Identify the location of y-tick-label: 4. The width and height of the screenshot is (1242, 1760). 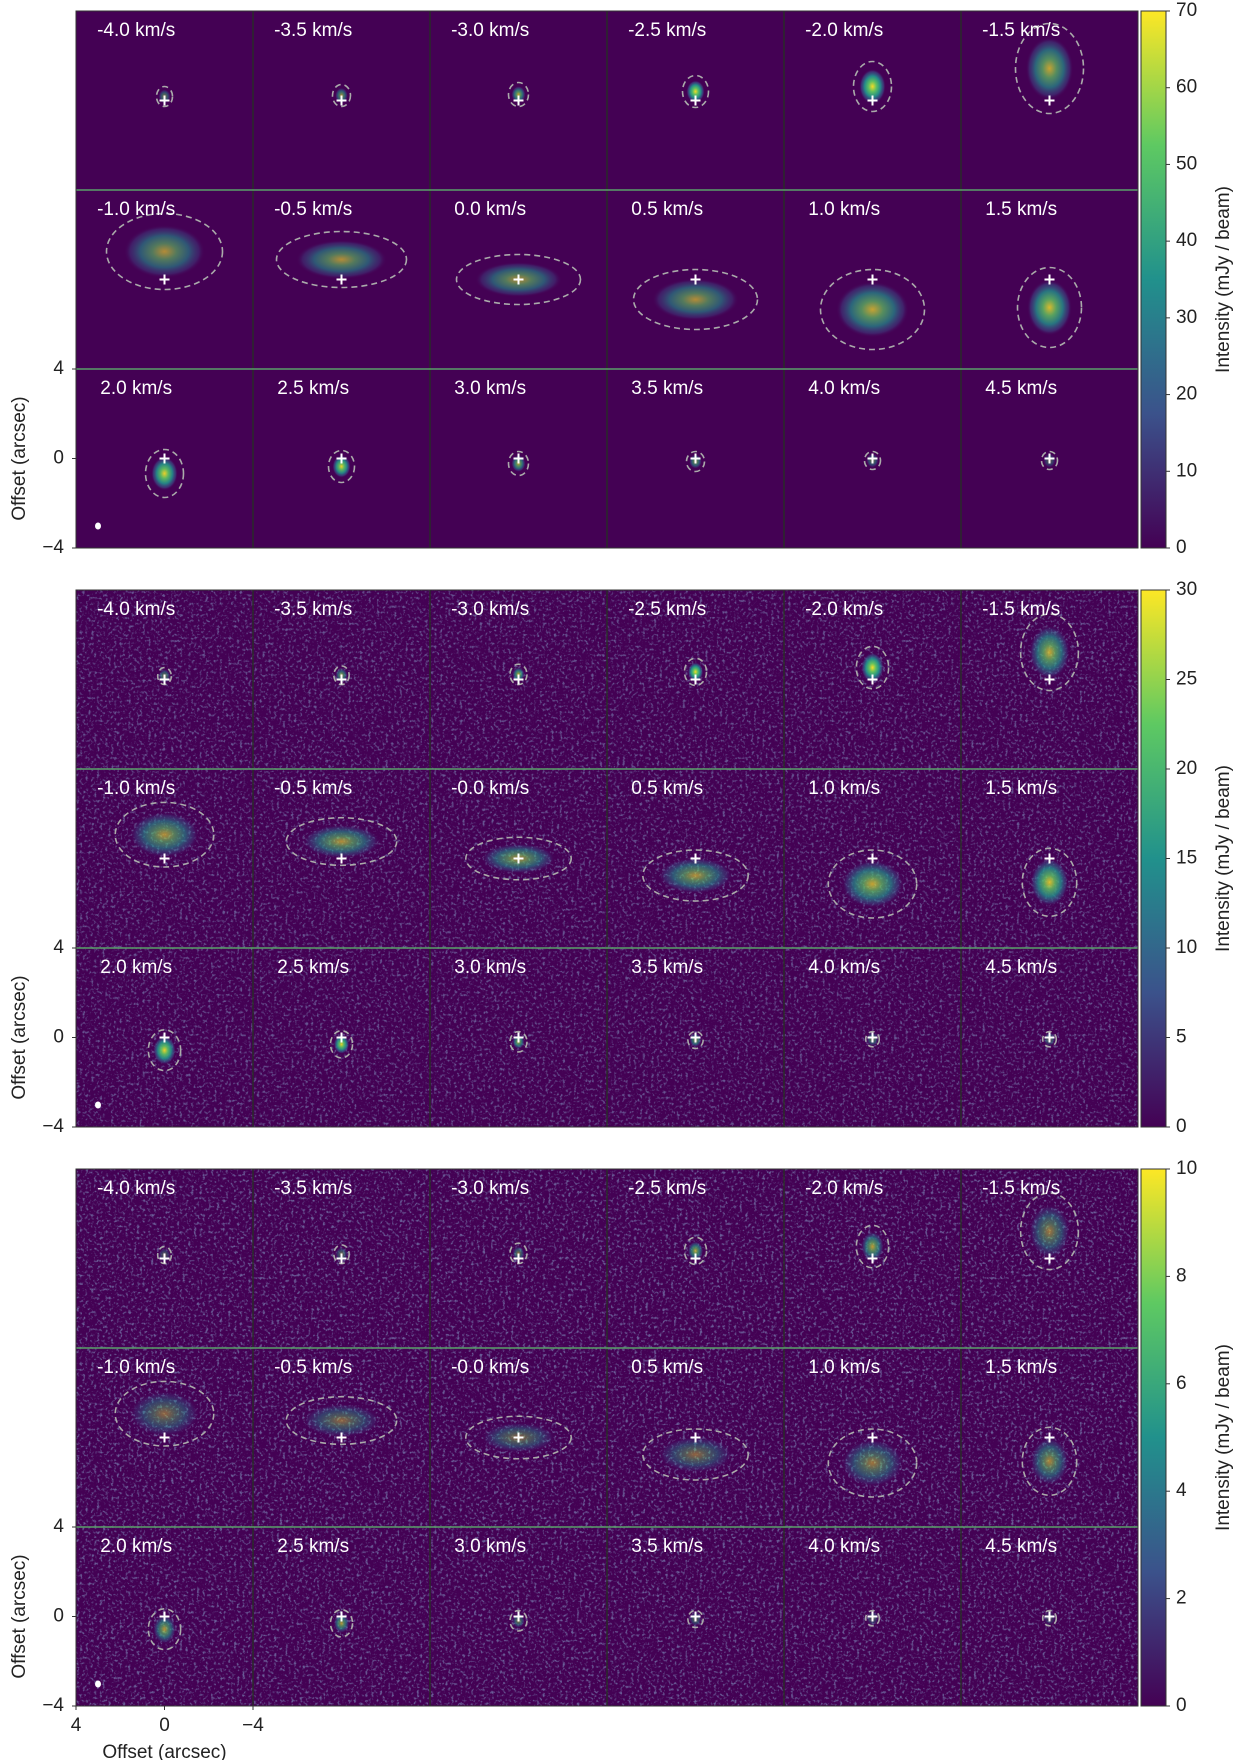
(58, 947).